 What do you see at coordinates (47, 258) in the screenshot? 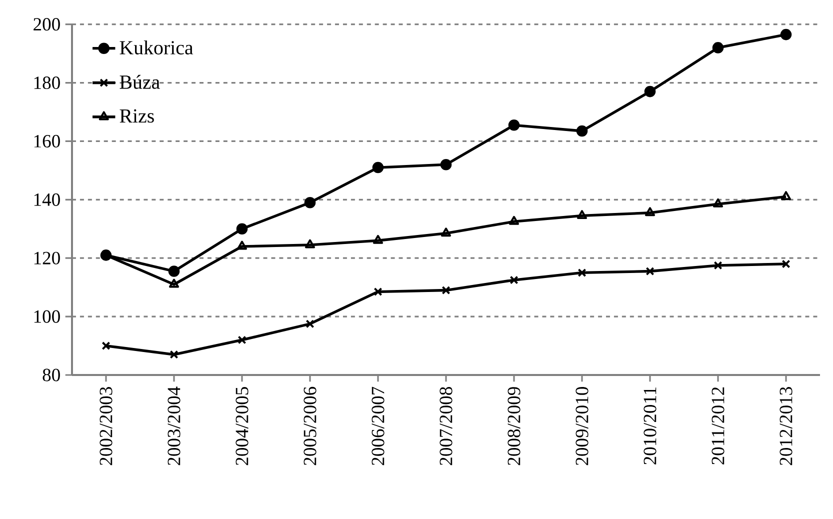
I see `y-tick-label: 120` at bounding box center [47, 258].